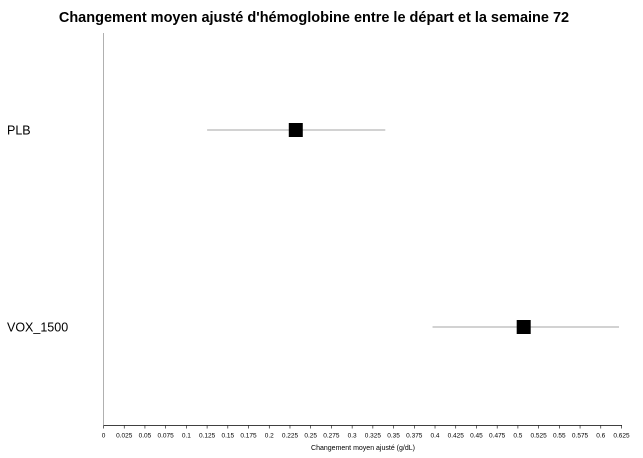 This screenshot has height=458, width=643. Describe the element at coordinates (145, 436) in the screenshot. I see `x-tick-label: 0.05` at that location.